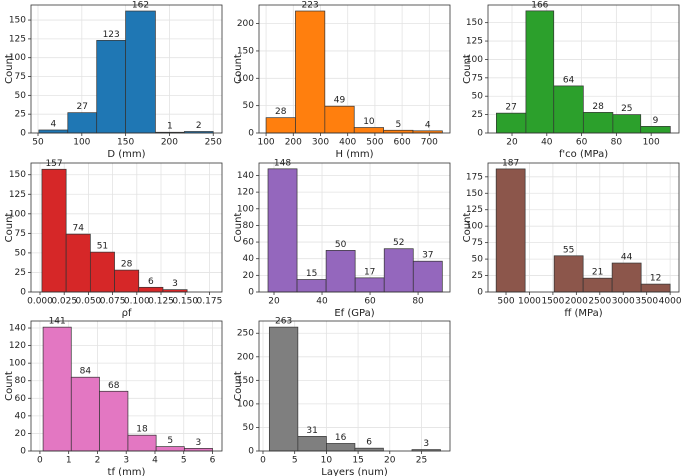  Describe the element at coordinates (213, 143) in the screenshot. I see `x-tick-label: 250` at that location.